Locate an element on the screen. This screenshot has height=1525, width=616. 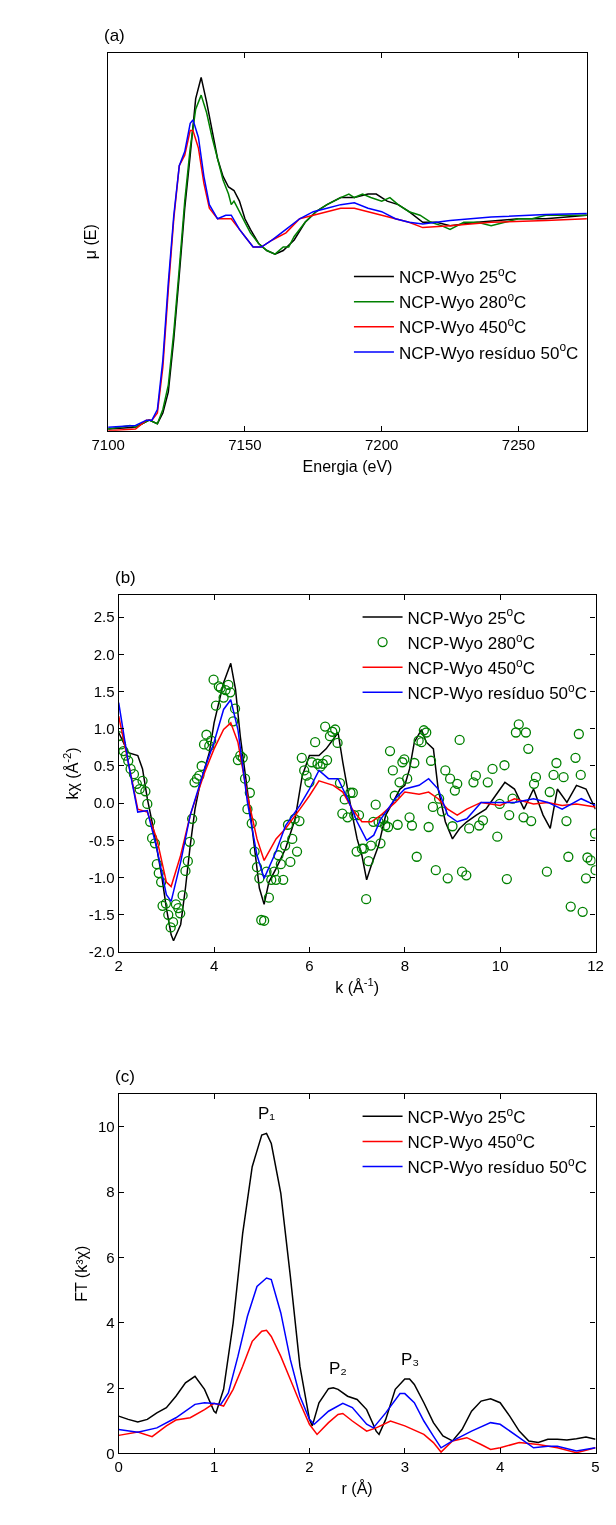
y-tick-label: -1.0 is located at coordinates (101, 877).